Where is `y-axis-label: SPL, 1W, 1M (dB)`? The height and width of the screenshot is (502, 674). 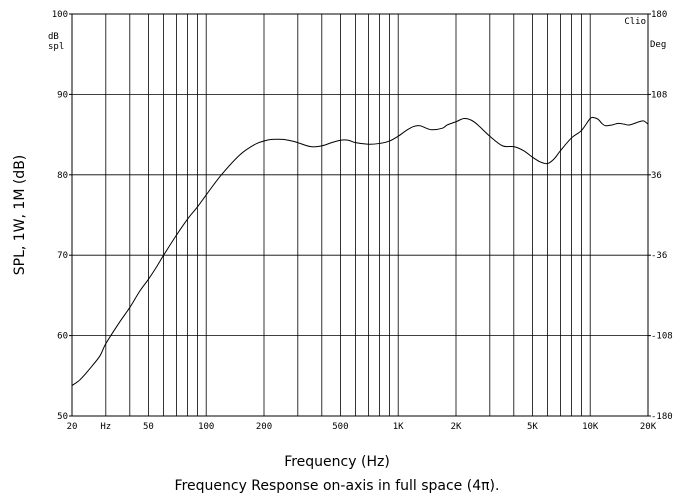
y-axis-label: SPL, 1W, 1M (dB) is located at coordinates (20, 215).